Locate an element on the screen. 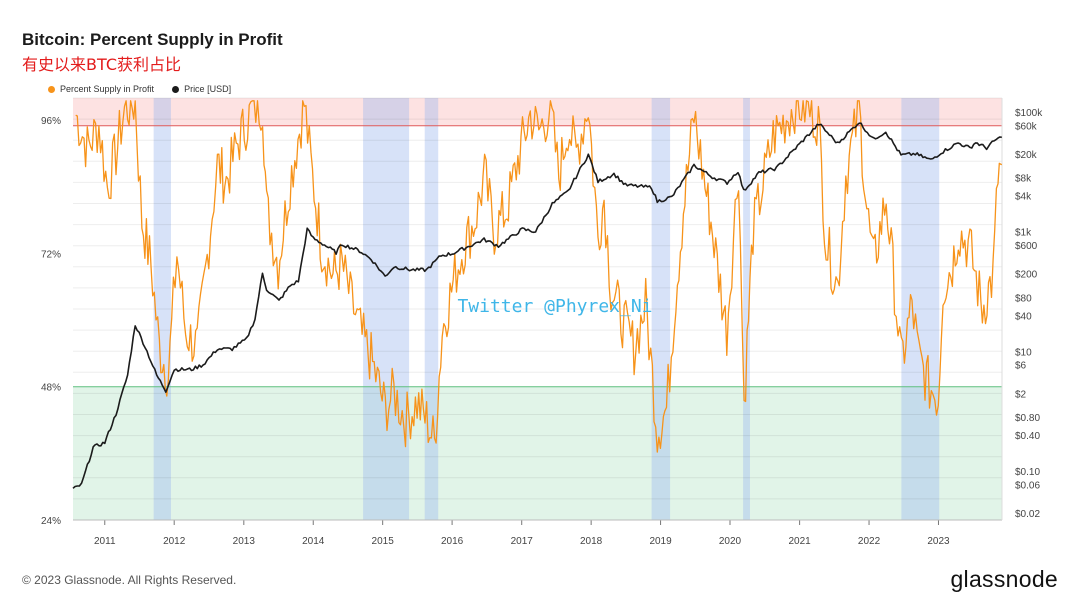 The image size is (1080, 608). y-right-tick-label: $60k is located at coordinates (1026, 126).